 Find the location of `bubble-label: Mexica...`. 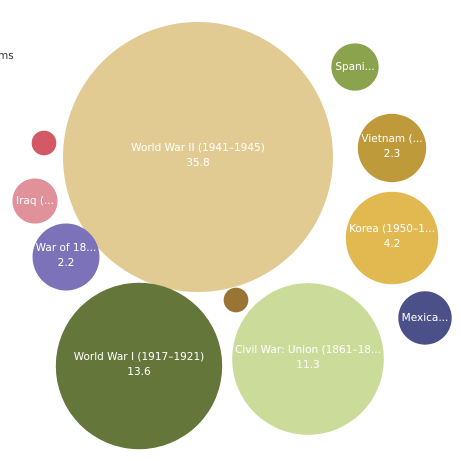

bubble-label: Mexica... is located at coordinates (425, 318).